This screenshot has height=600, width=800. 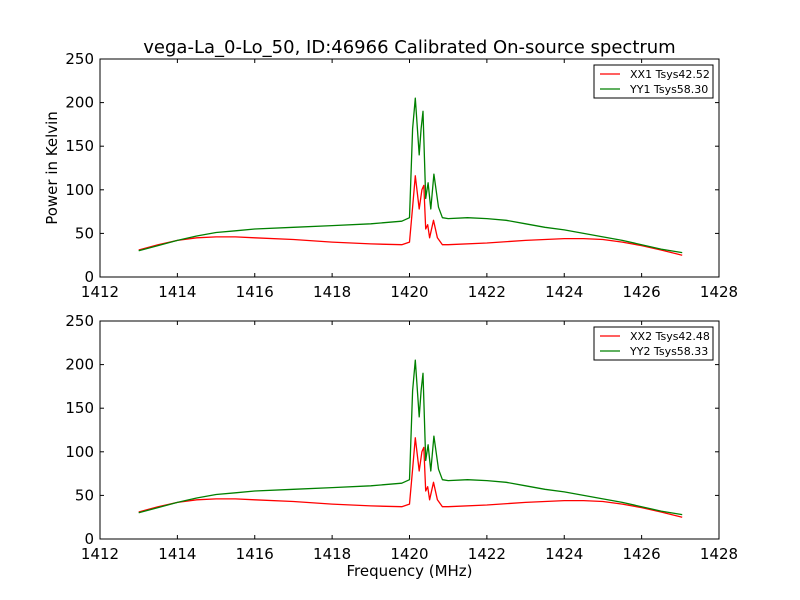 I want to click on y-axis-label: Power in Kelvin, so click(x=52, y=168).